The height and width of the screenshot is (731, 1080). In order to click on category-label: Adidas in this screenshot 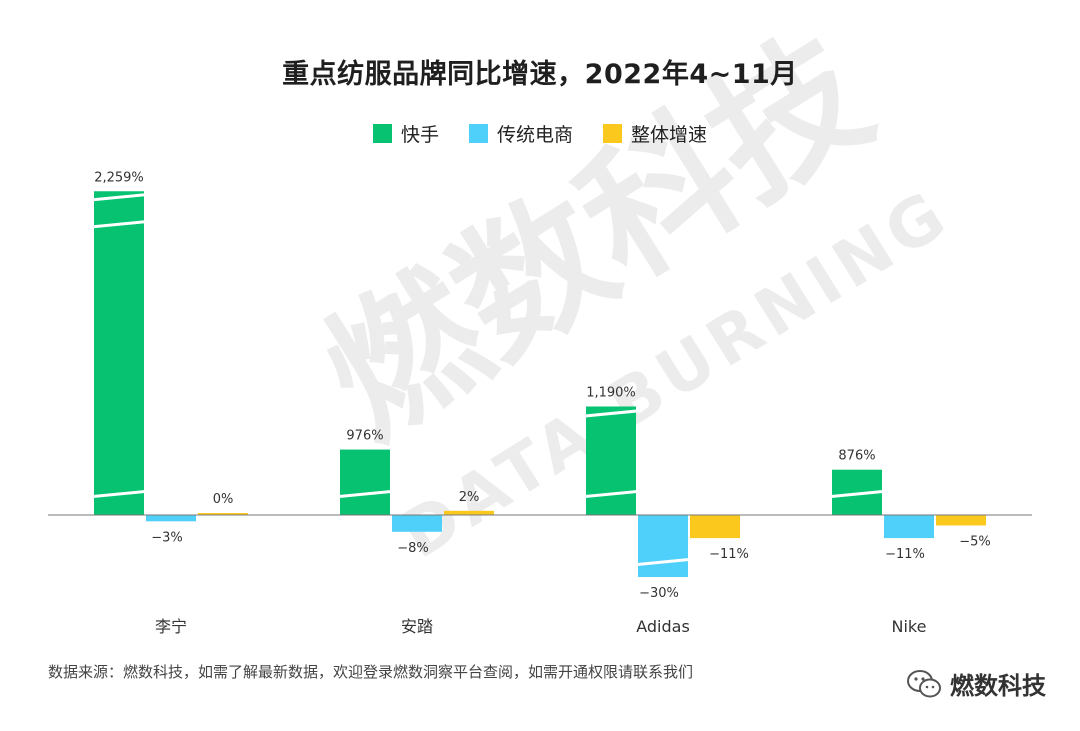, I will do `click(663, 626)`.